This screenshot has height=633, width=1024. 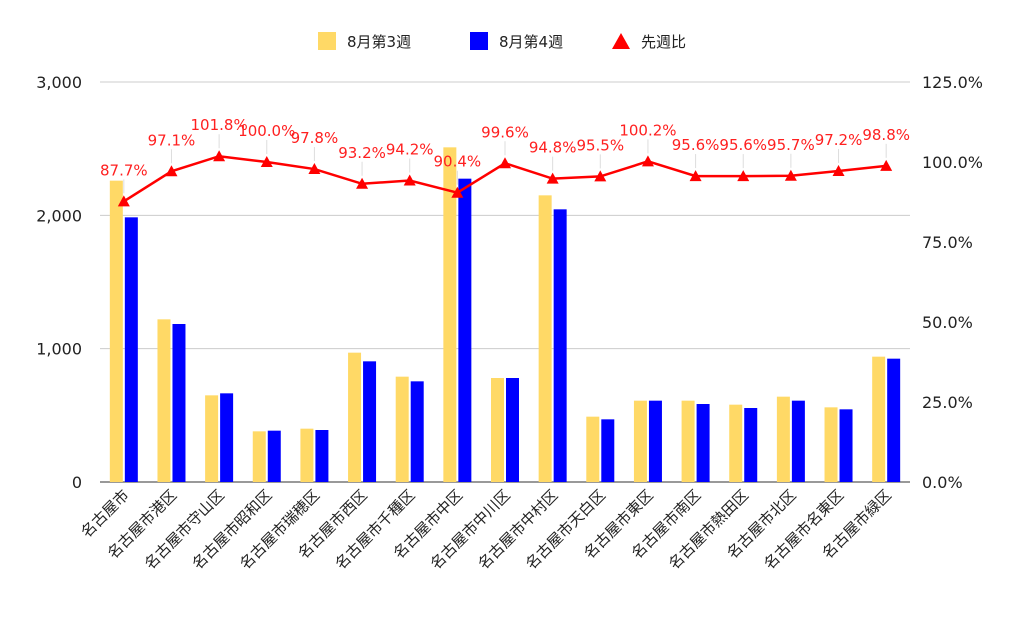 I want to click on y-left-tick-label: 0, so click(x=77, y=482).